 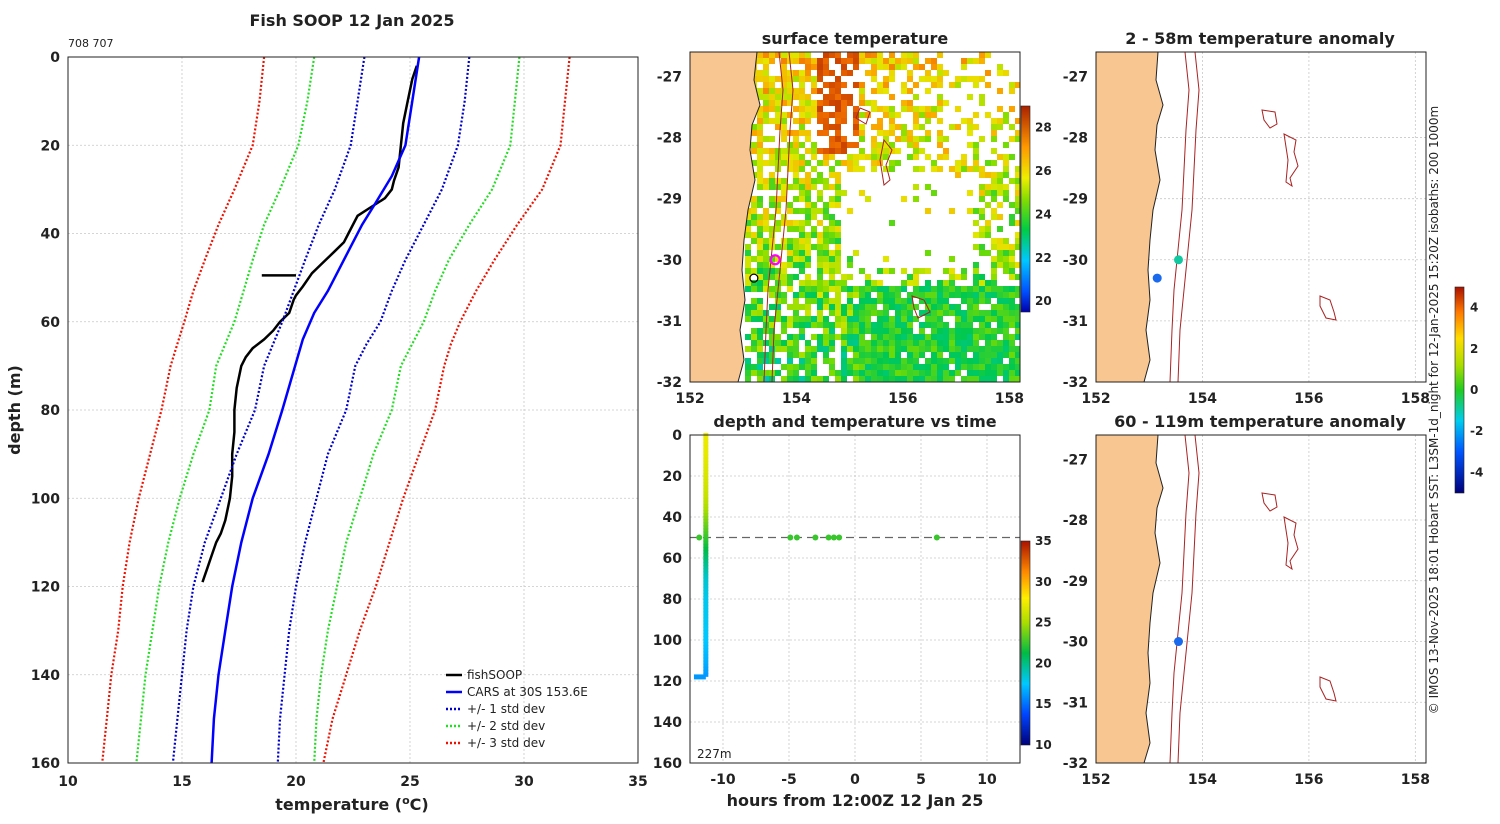 What do you see at coordinates (1178, 260) in the screenshot?
I see `anom1-point` at bounding box center [1178, 260].